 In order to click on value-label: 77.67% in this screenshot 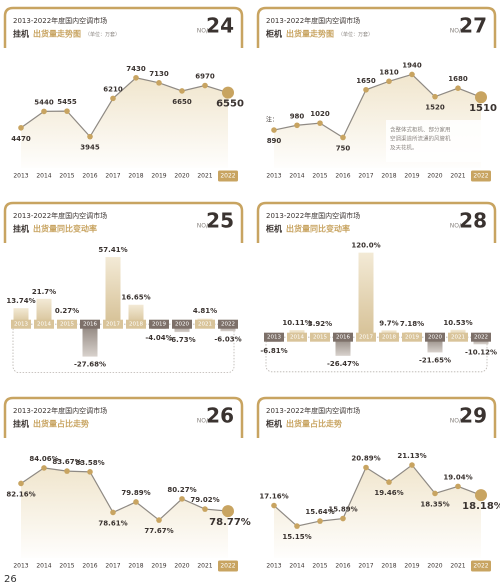, I will do `click(158, 531)`.